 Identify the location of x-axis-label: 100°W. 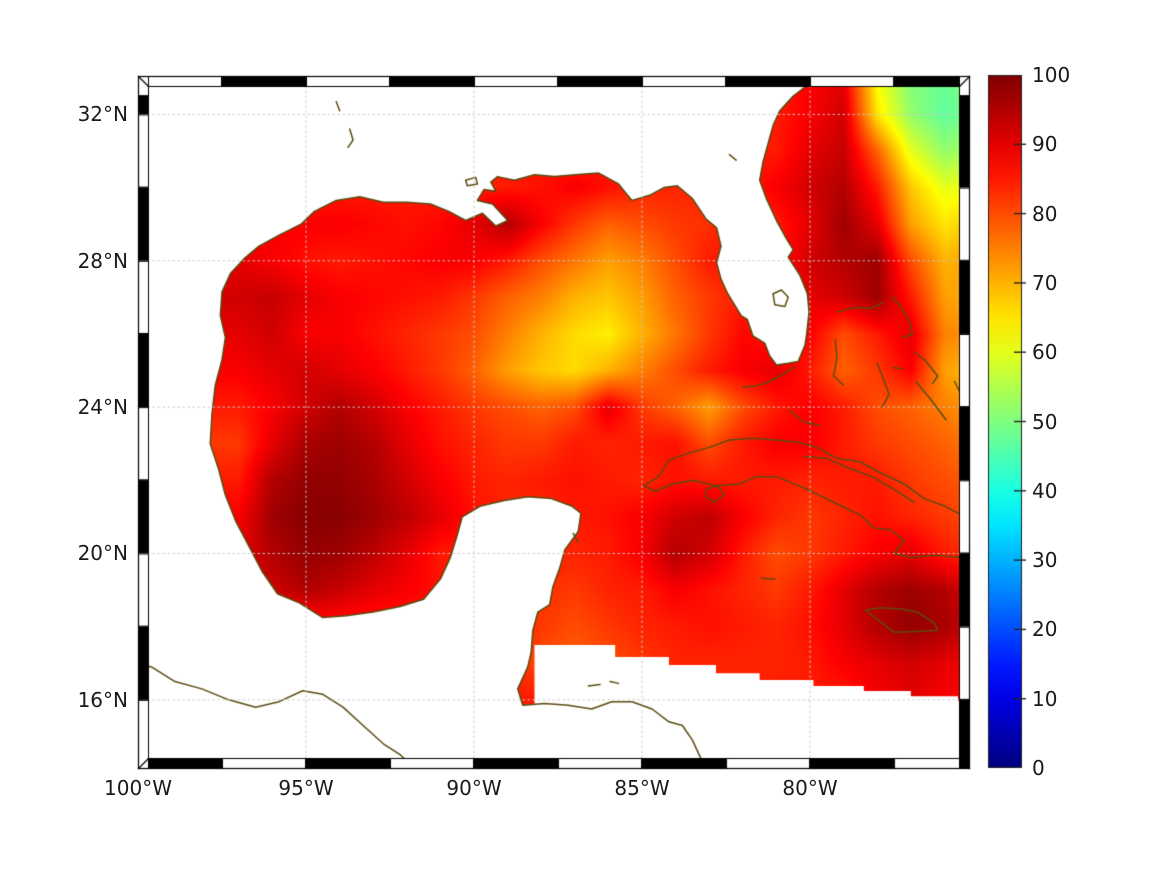
(138, 788).